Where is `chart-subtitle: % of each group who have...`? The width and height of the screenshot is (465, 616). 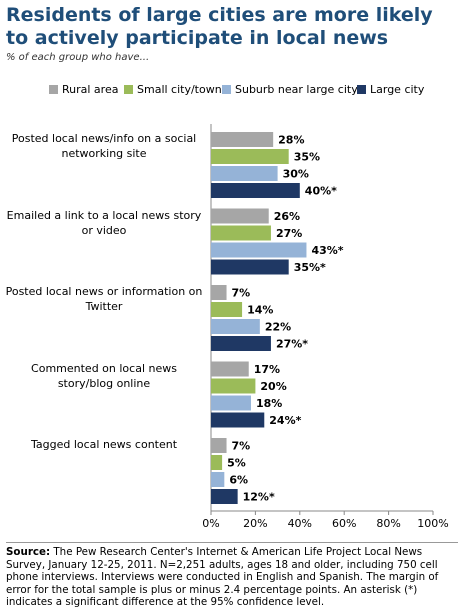
chart-subtitle: % of each group who have... is located at coordinates (78, 57).